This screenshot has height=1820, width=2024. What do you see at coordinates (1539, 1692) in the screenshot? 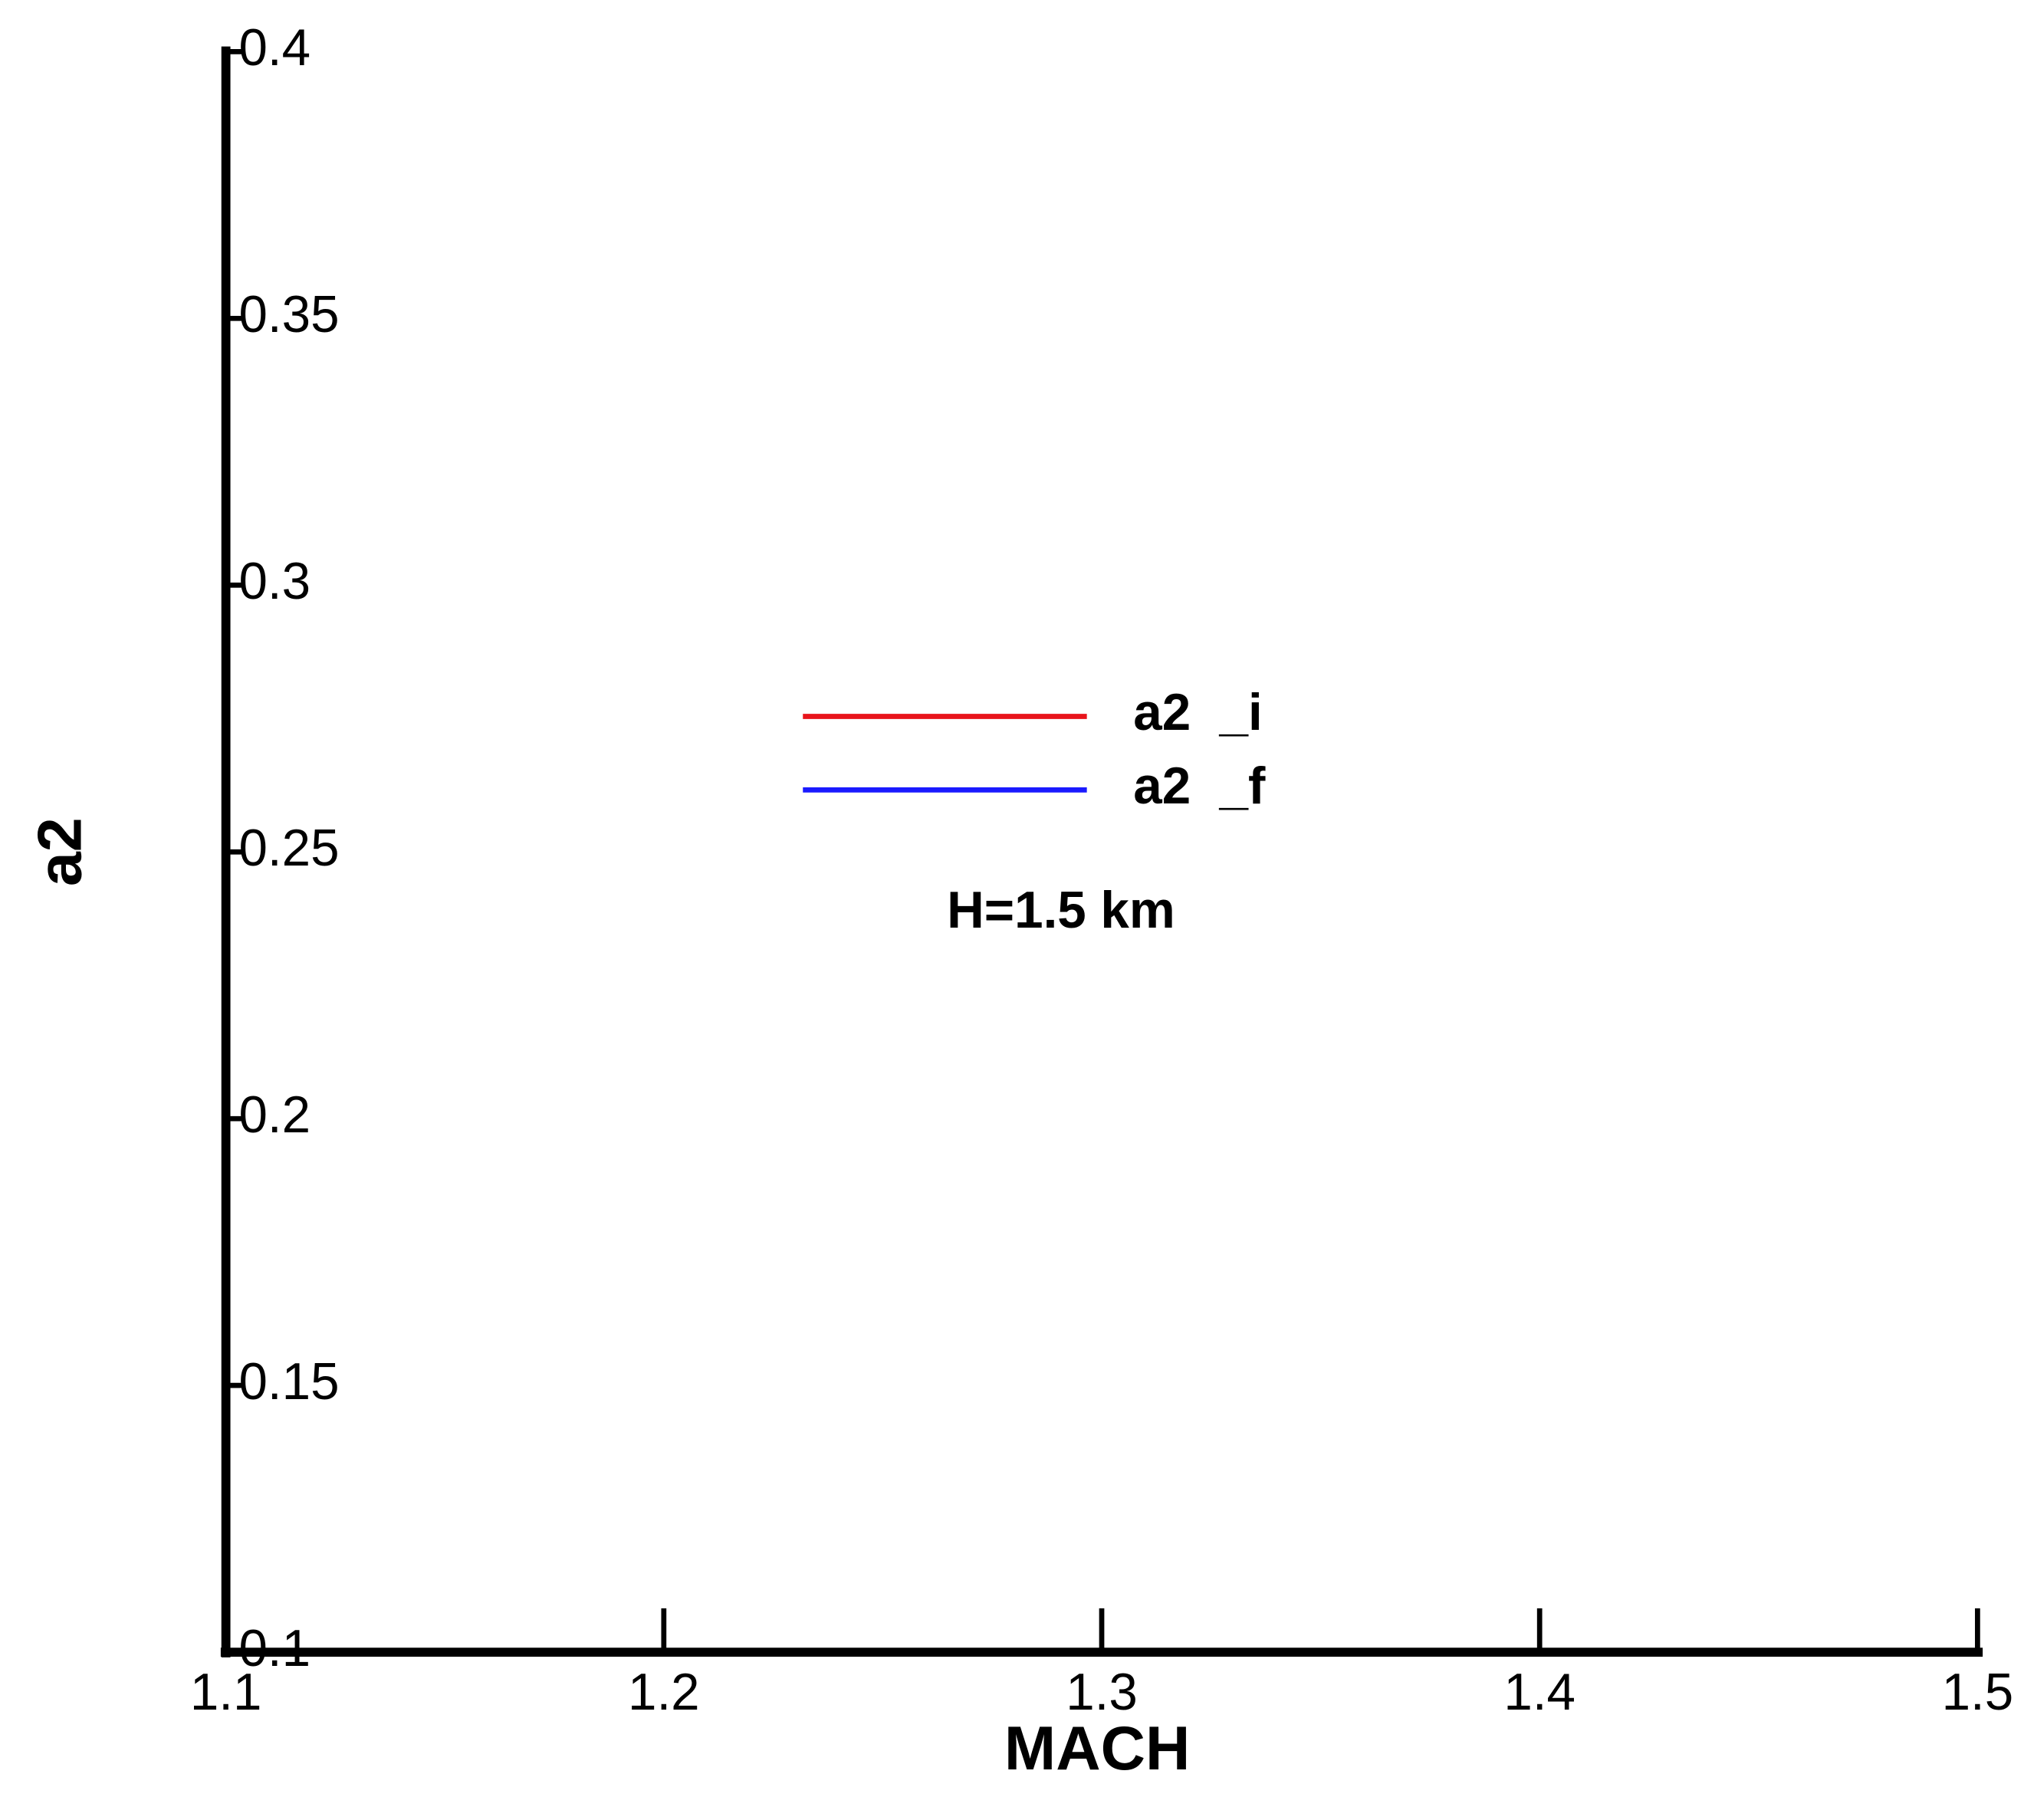
I see `x-tick-label: 1.4` at bounding box center [1539, 1692].